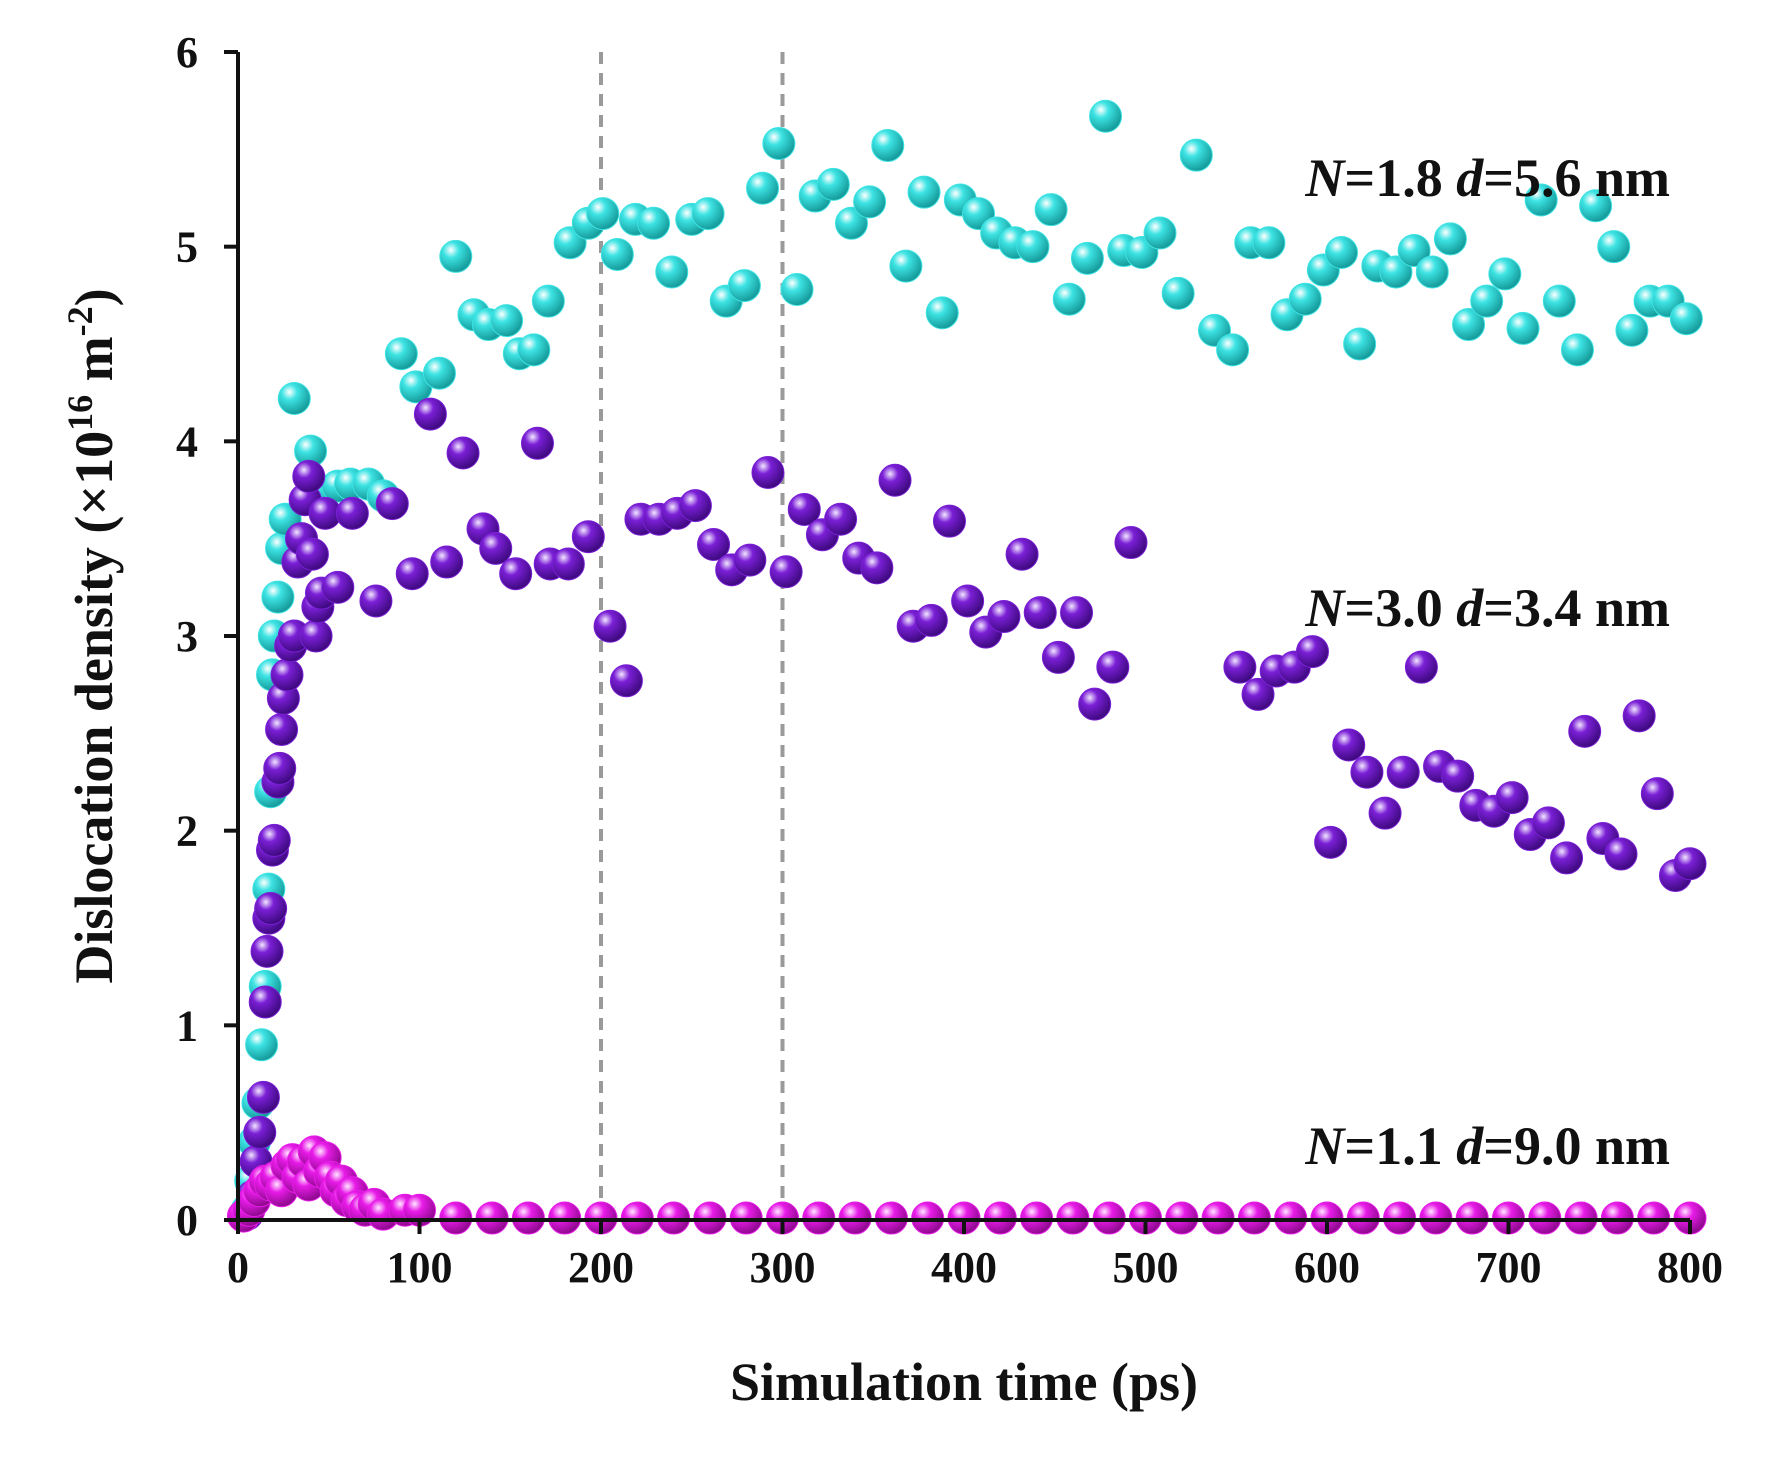 The height and width of the screenshot is (1459, 1770). I want to click on x-tick-label: 0, so click(238, 1267).